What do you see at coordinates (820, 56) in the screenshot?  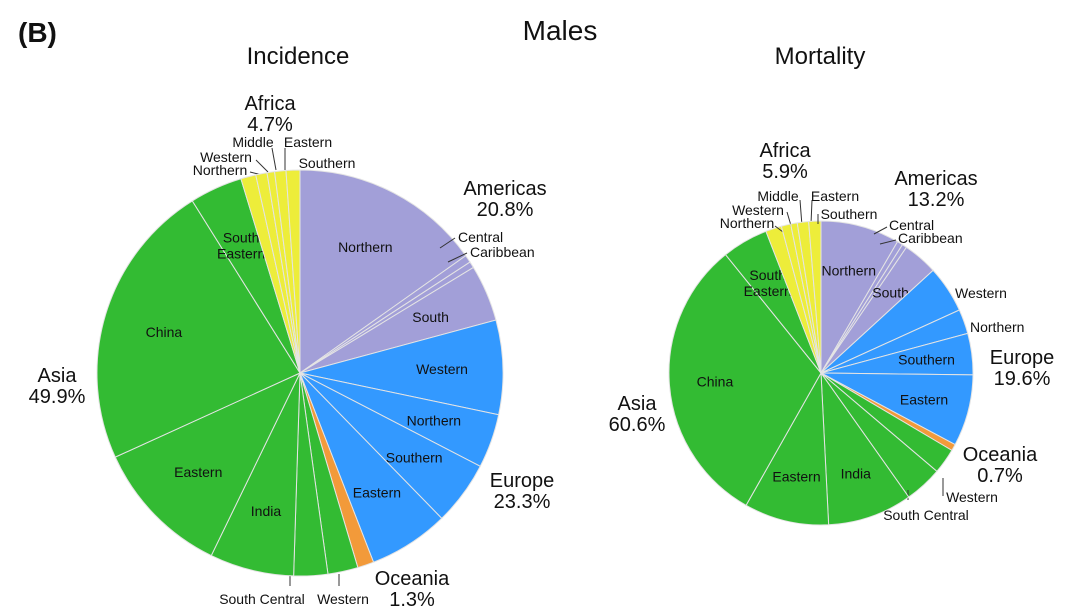 I see `mortality-title: Mortality` at bounding box center [820, 56].